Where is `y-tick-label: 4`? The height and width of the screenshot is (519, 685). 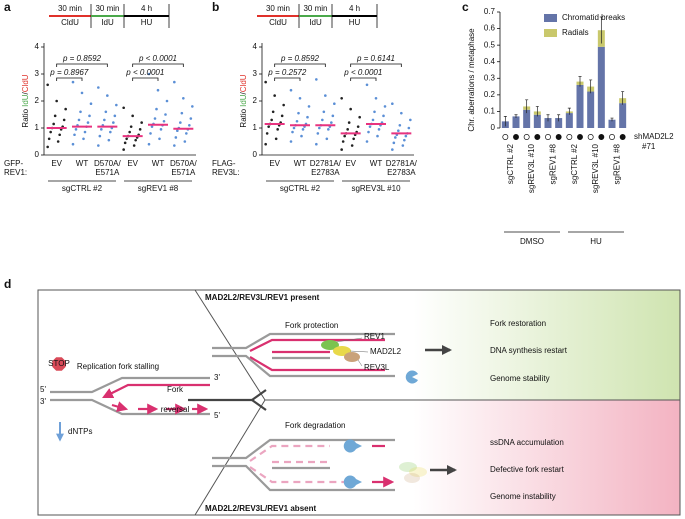
y-tick-label: 4 is located at coordinates (37, 46).